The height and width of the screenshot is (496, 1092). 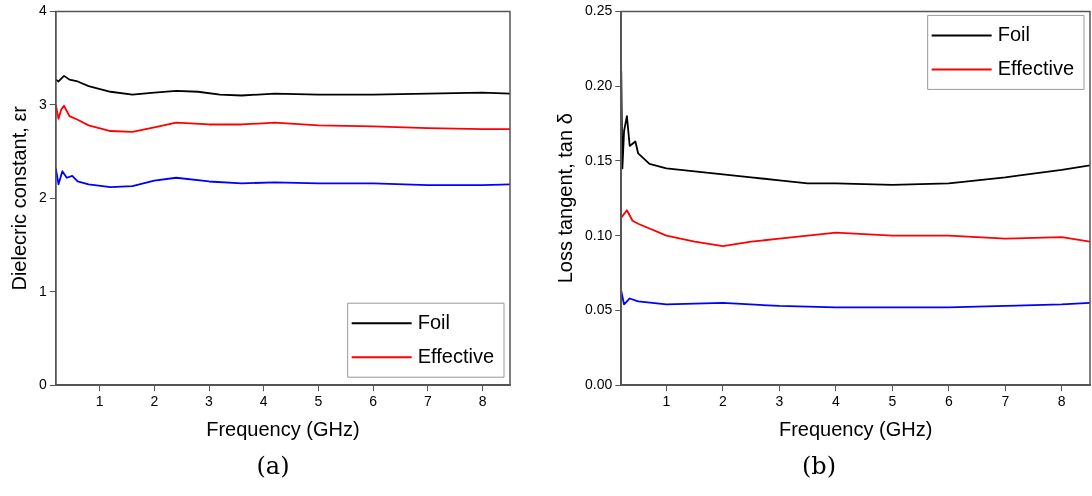 I want to click on y-tick-label: 4, so click(x=42, y=10).